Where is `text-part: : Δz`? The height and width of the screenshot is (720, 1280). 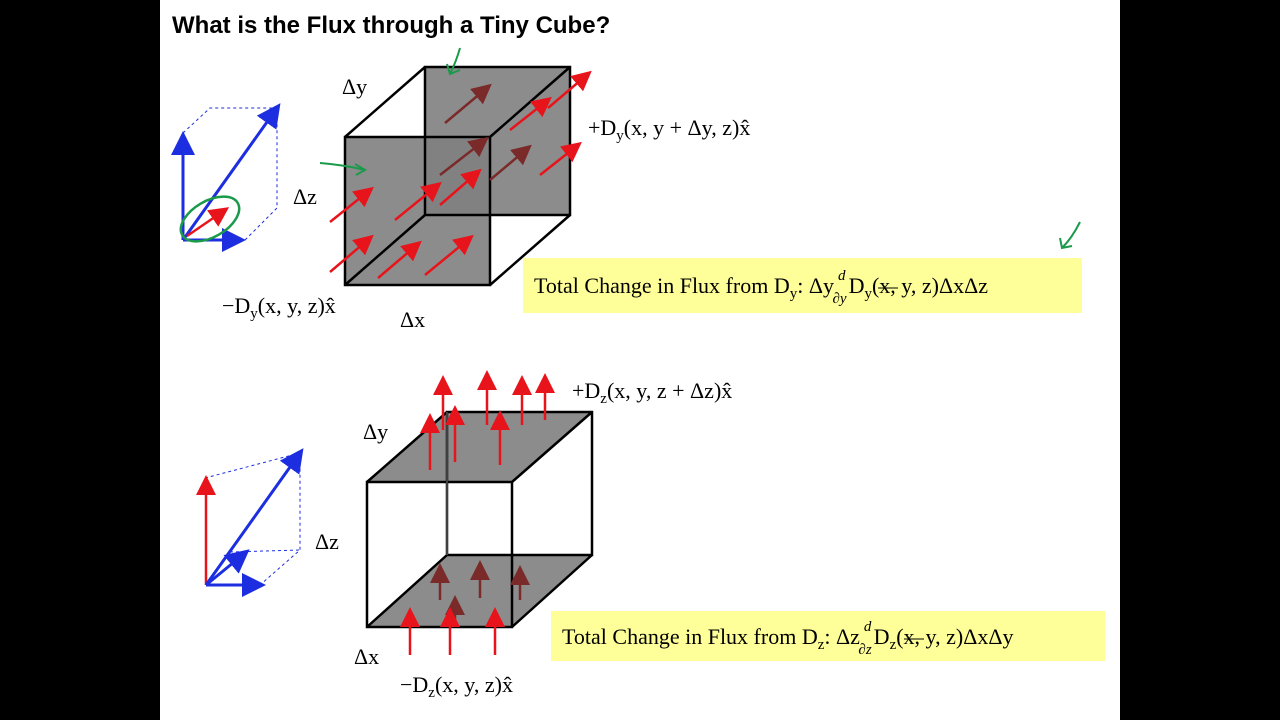
text-part: : Δz is located at coordinates (842, 636).